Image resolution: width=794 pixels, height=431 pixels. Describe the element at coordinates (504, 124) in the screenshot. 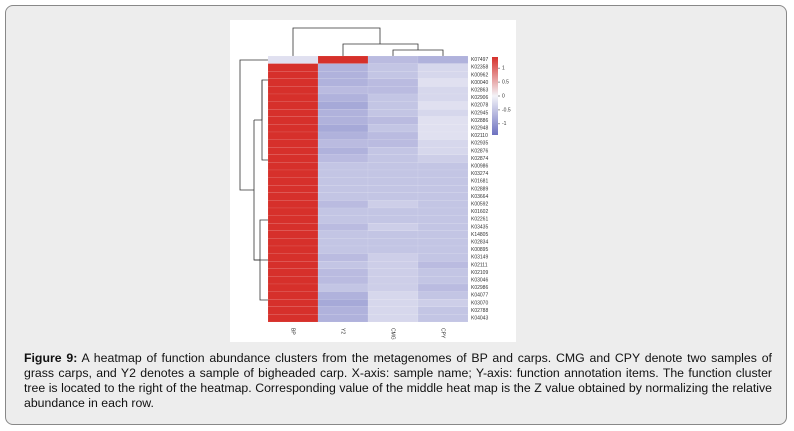

I see `colorbar-tick-label: -1` at that location.